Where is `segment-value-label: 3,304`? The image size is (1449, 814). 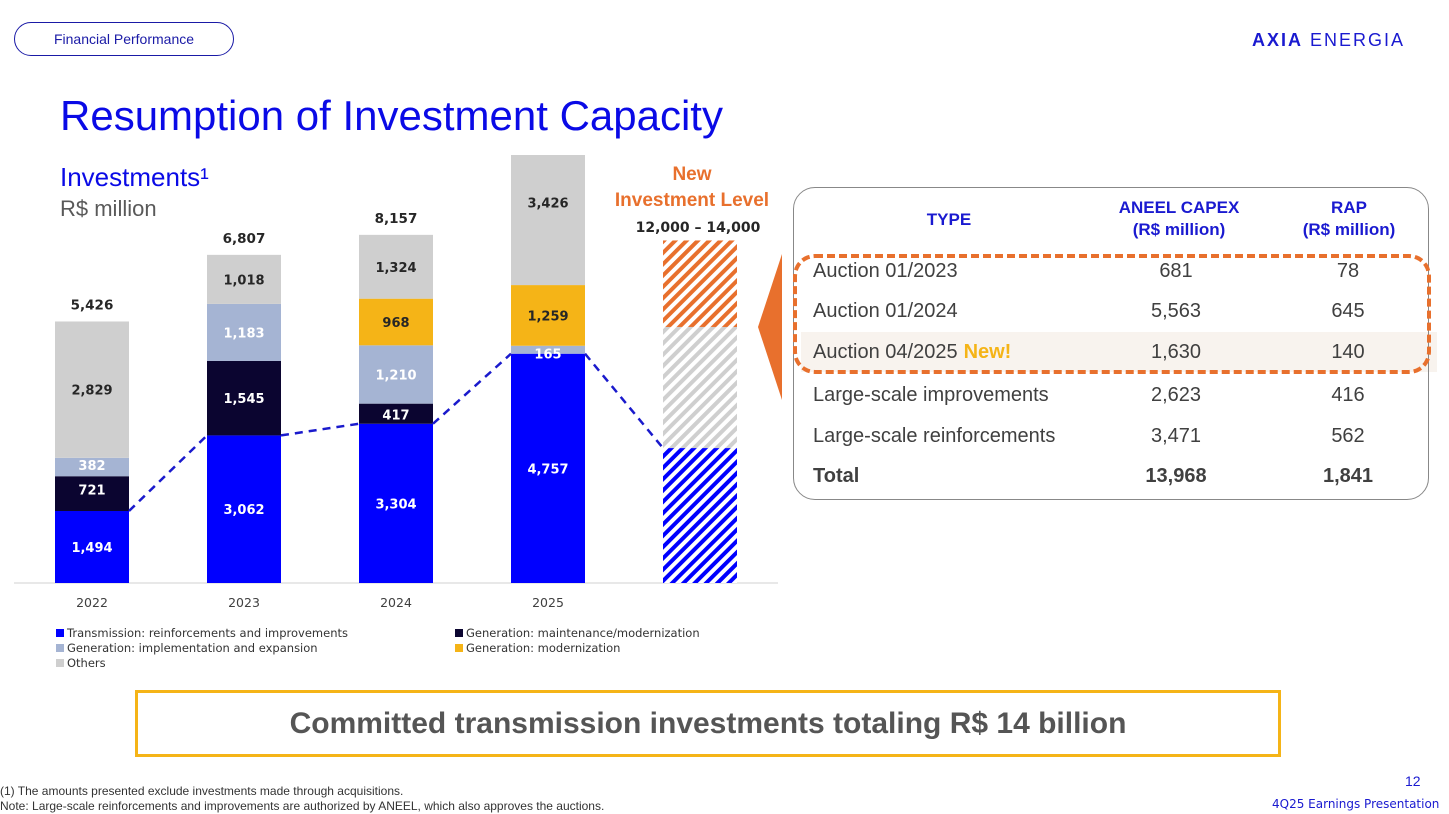 segment-value-label: 3,304 is located at coordinates (395, 504).